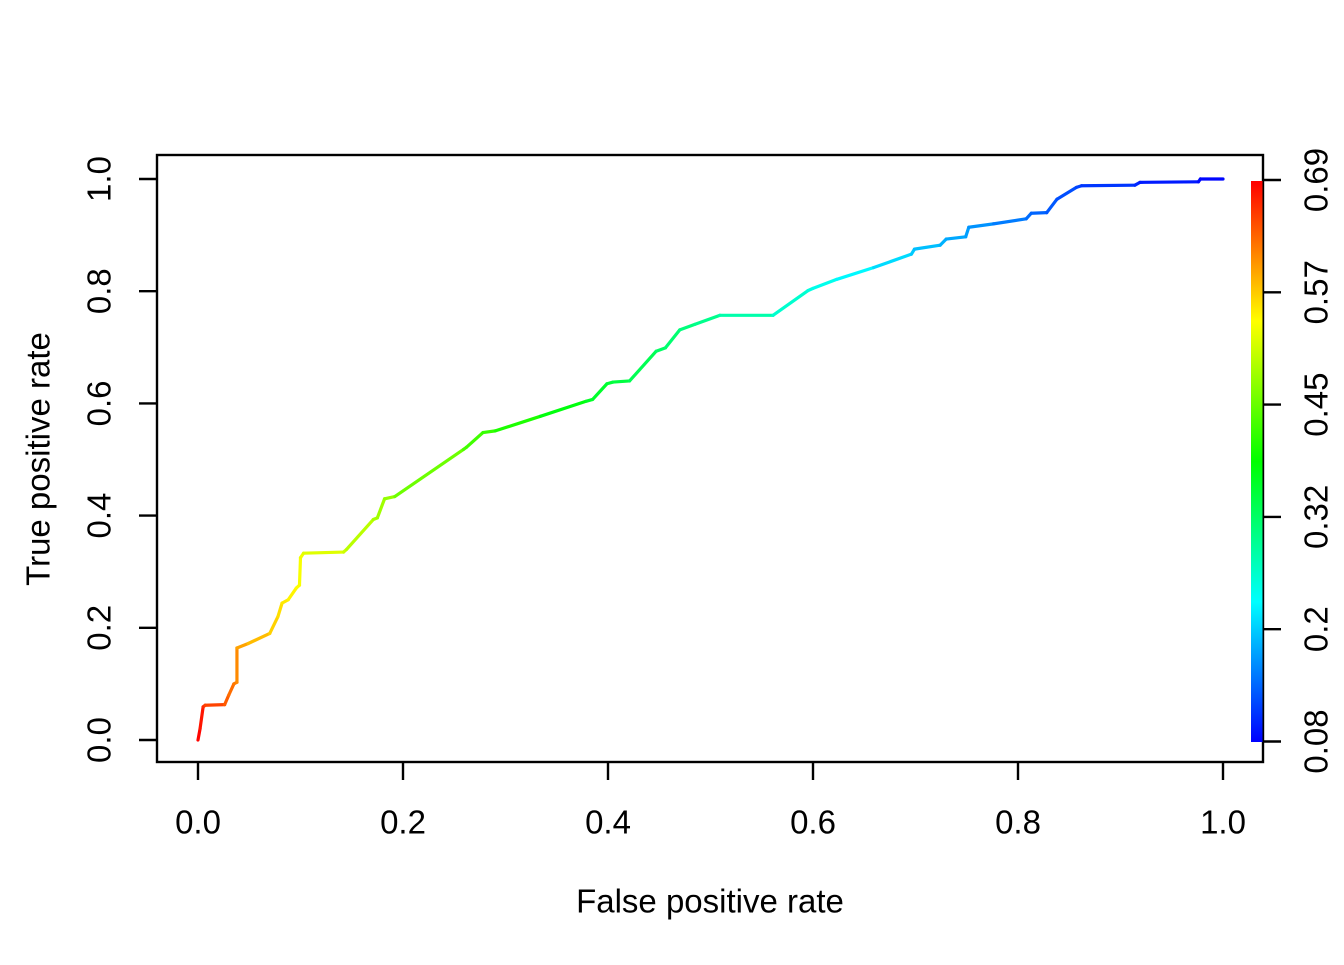 The height and width of the screenshot is (965, 1344). What do you see at coordinates (1018, 822) in the screenshot?
I see `x-tick-label: 0.8` at bounding box center [1018, 822].